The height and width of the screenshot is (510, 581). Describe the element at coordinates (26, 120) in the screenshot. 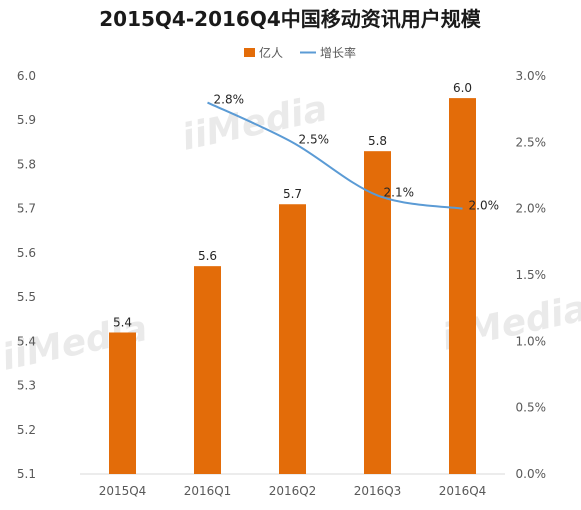

I see `y-left-tick-label: 5.9` at that location.